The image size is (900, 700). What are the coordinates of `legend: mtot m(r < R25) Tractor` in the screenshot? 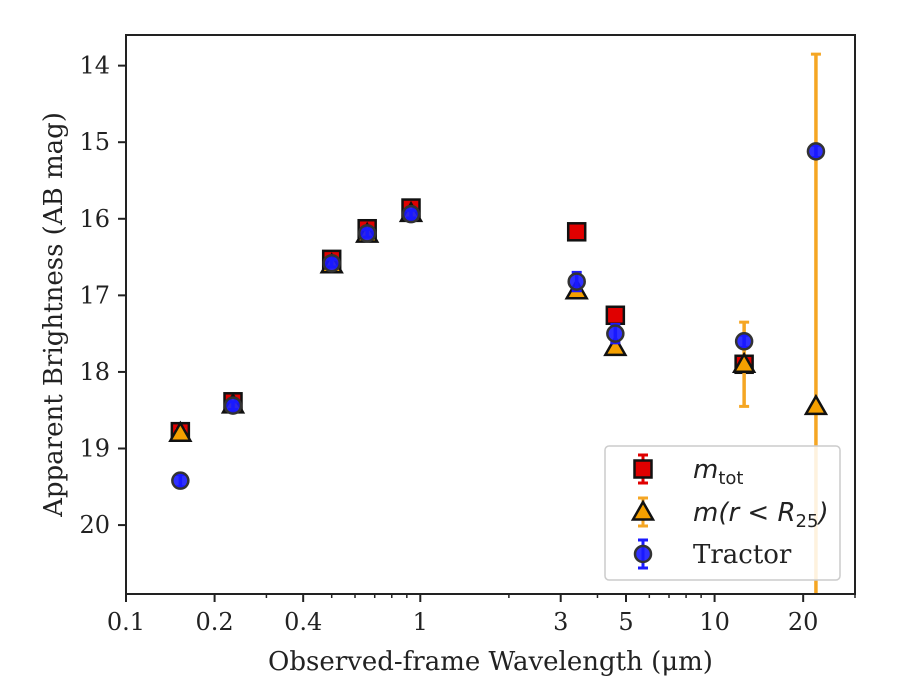 It's located at (722, 513).